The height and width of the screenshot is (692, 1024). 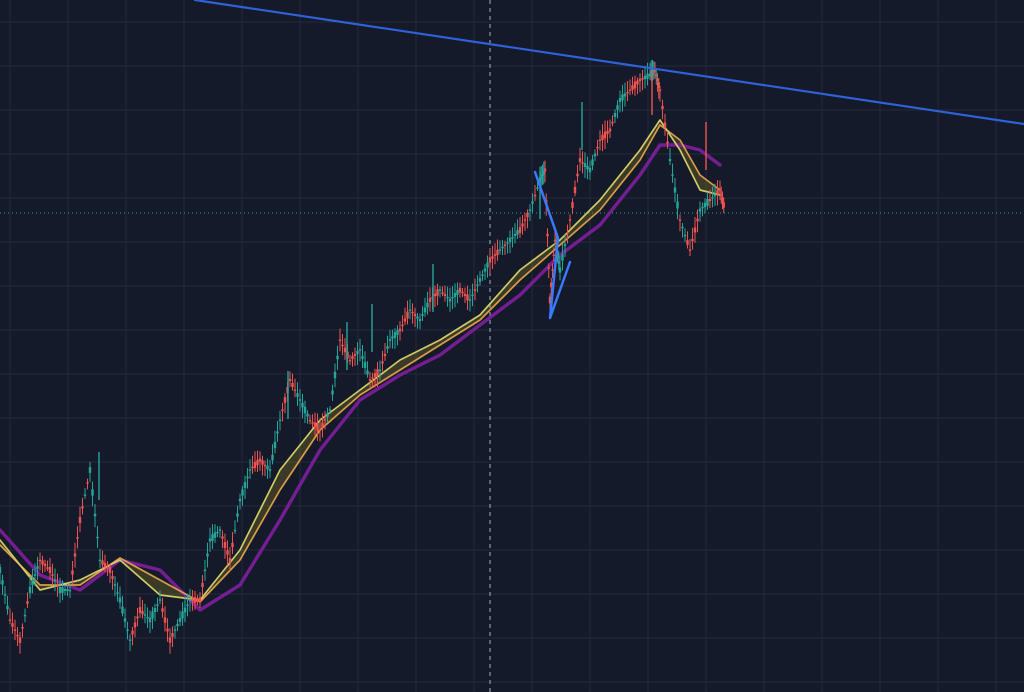 What do you see at coordinates (608, 63) in the screenshot?
I see `trendline` at bounding box center [608, 63].